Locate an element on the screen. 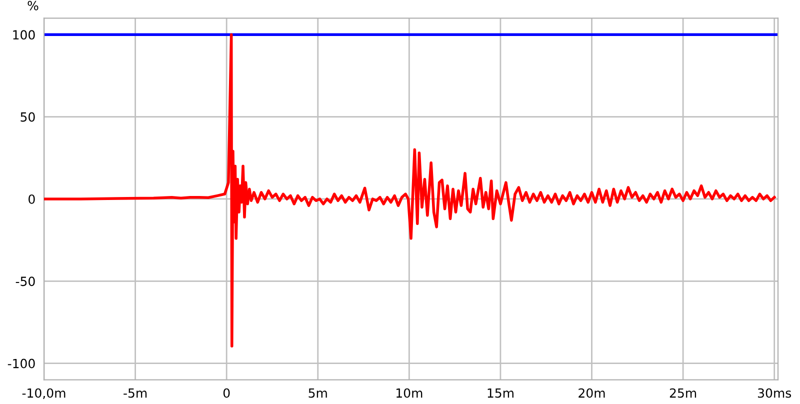  y-tick-label: 100 is located at coordinates (24, 35).